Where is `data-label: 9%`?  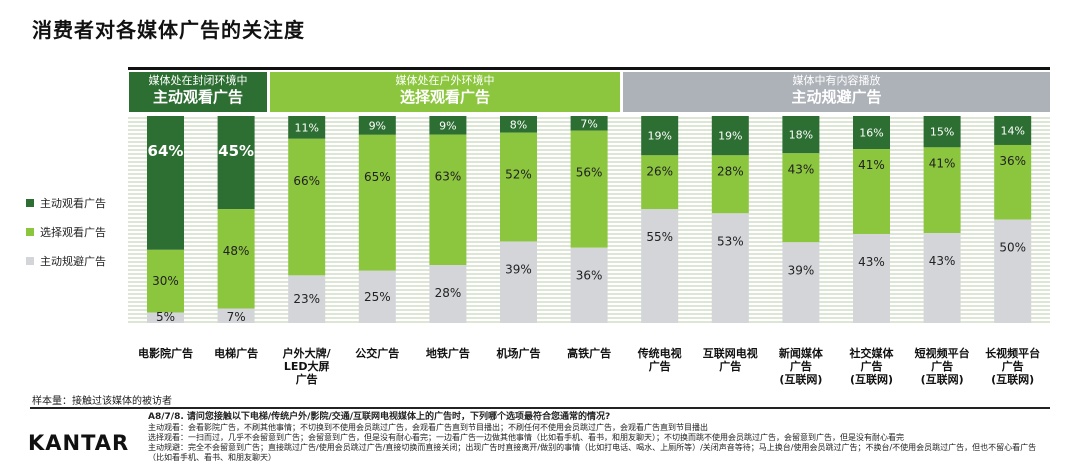
data-label: 9% is located at coordinates (447, 125).